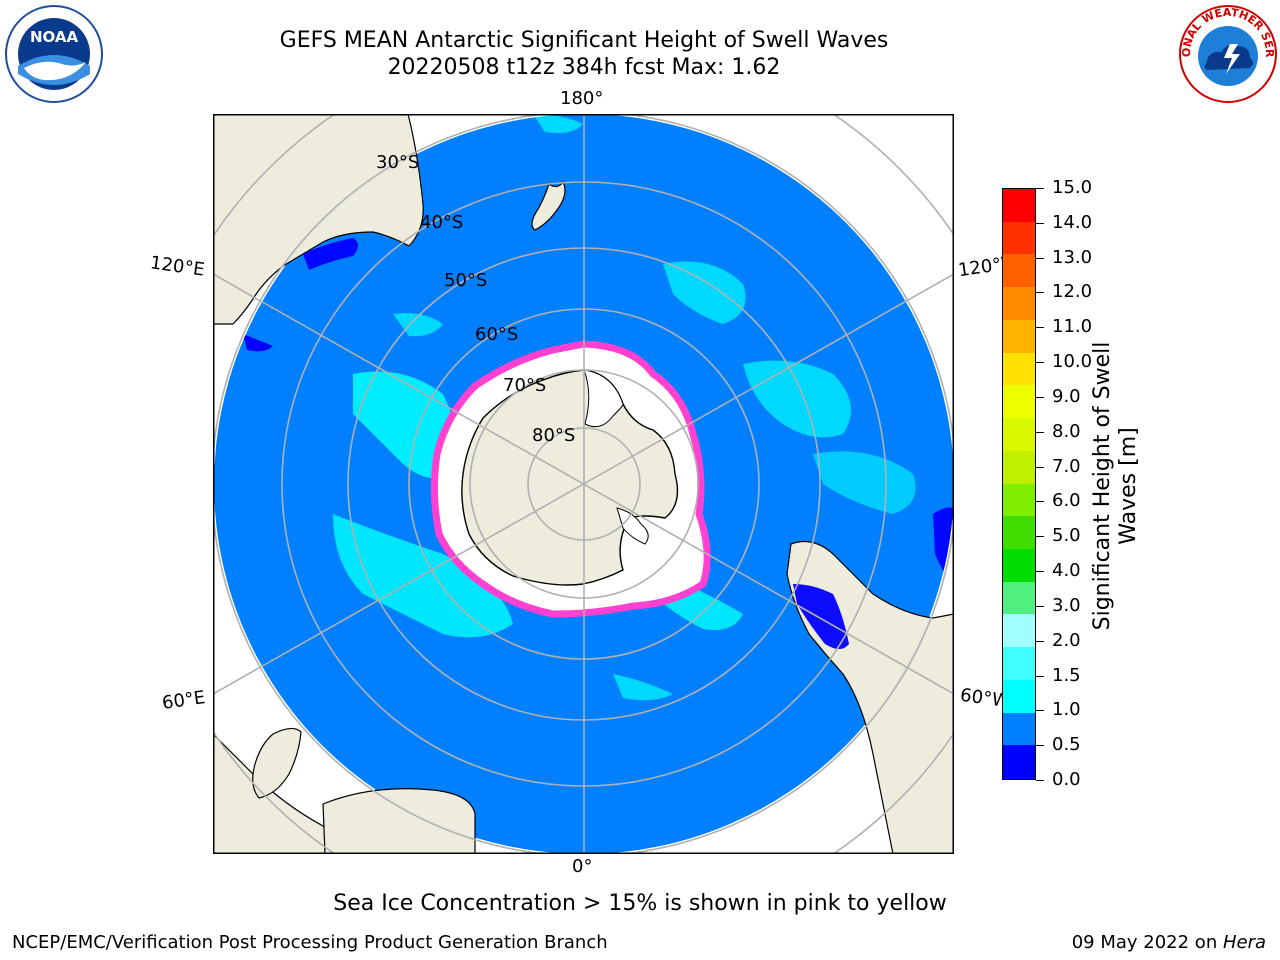  Describe the element at coordinates (1066, 466) in the screenshot. I see `colorbar-tick-label: 7.0` at that location.